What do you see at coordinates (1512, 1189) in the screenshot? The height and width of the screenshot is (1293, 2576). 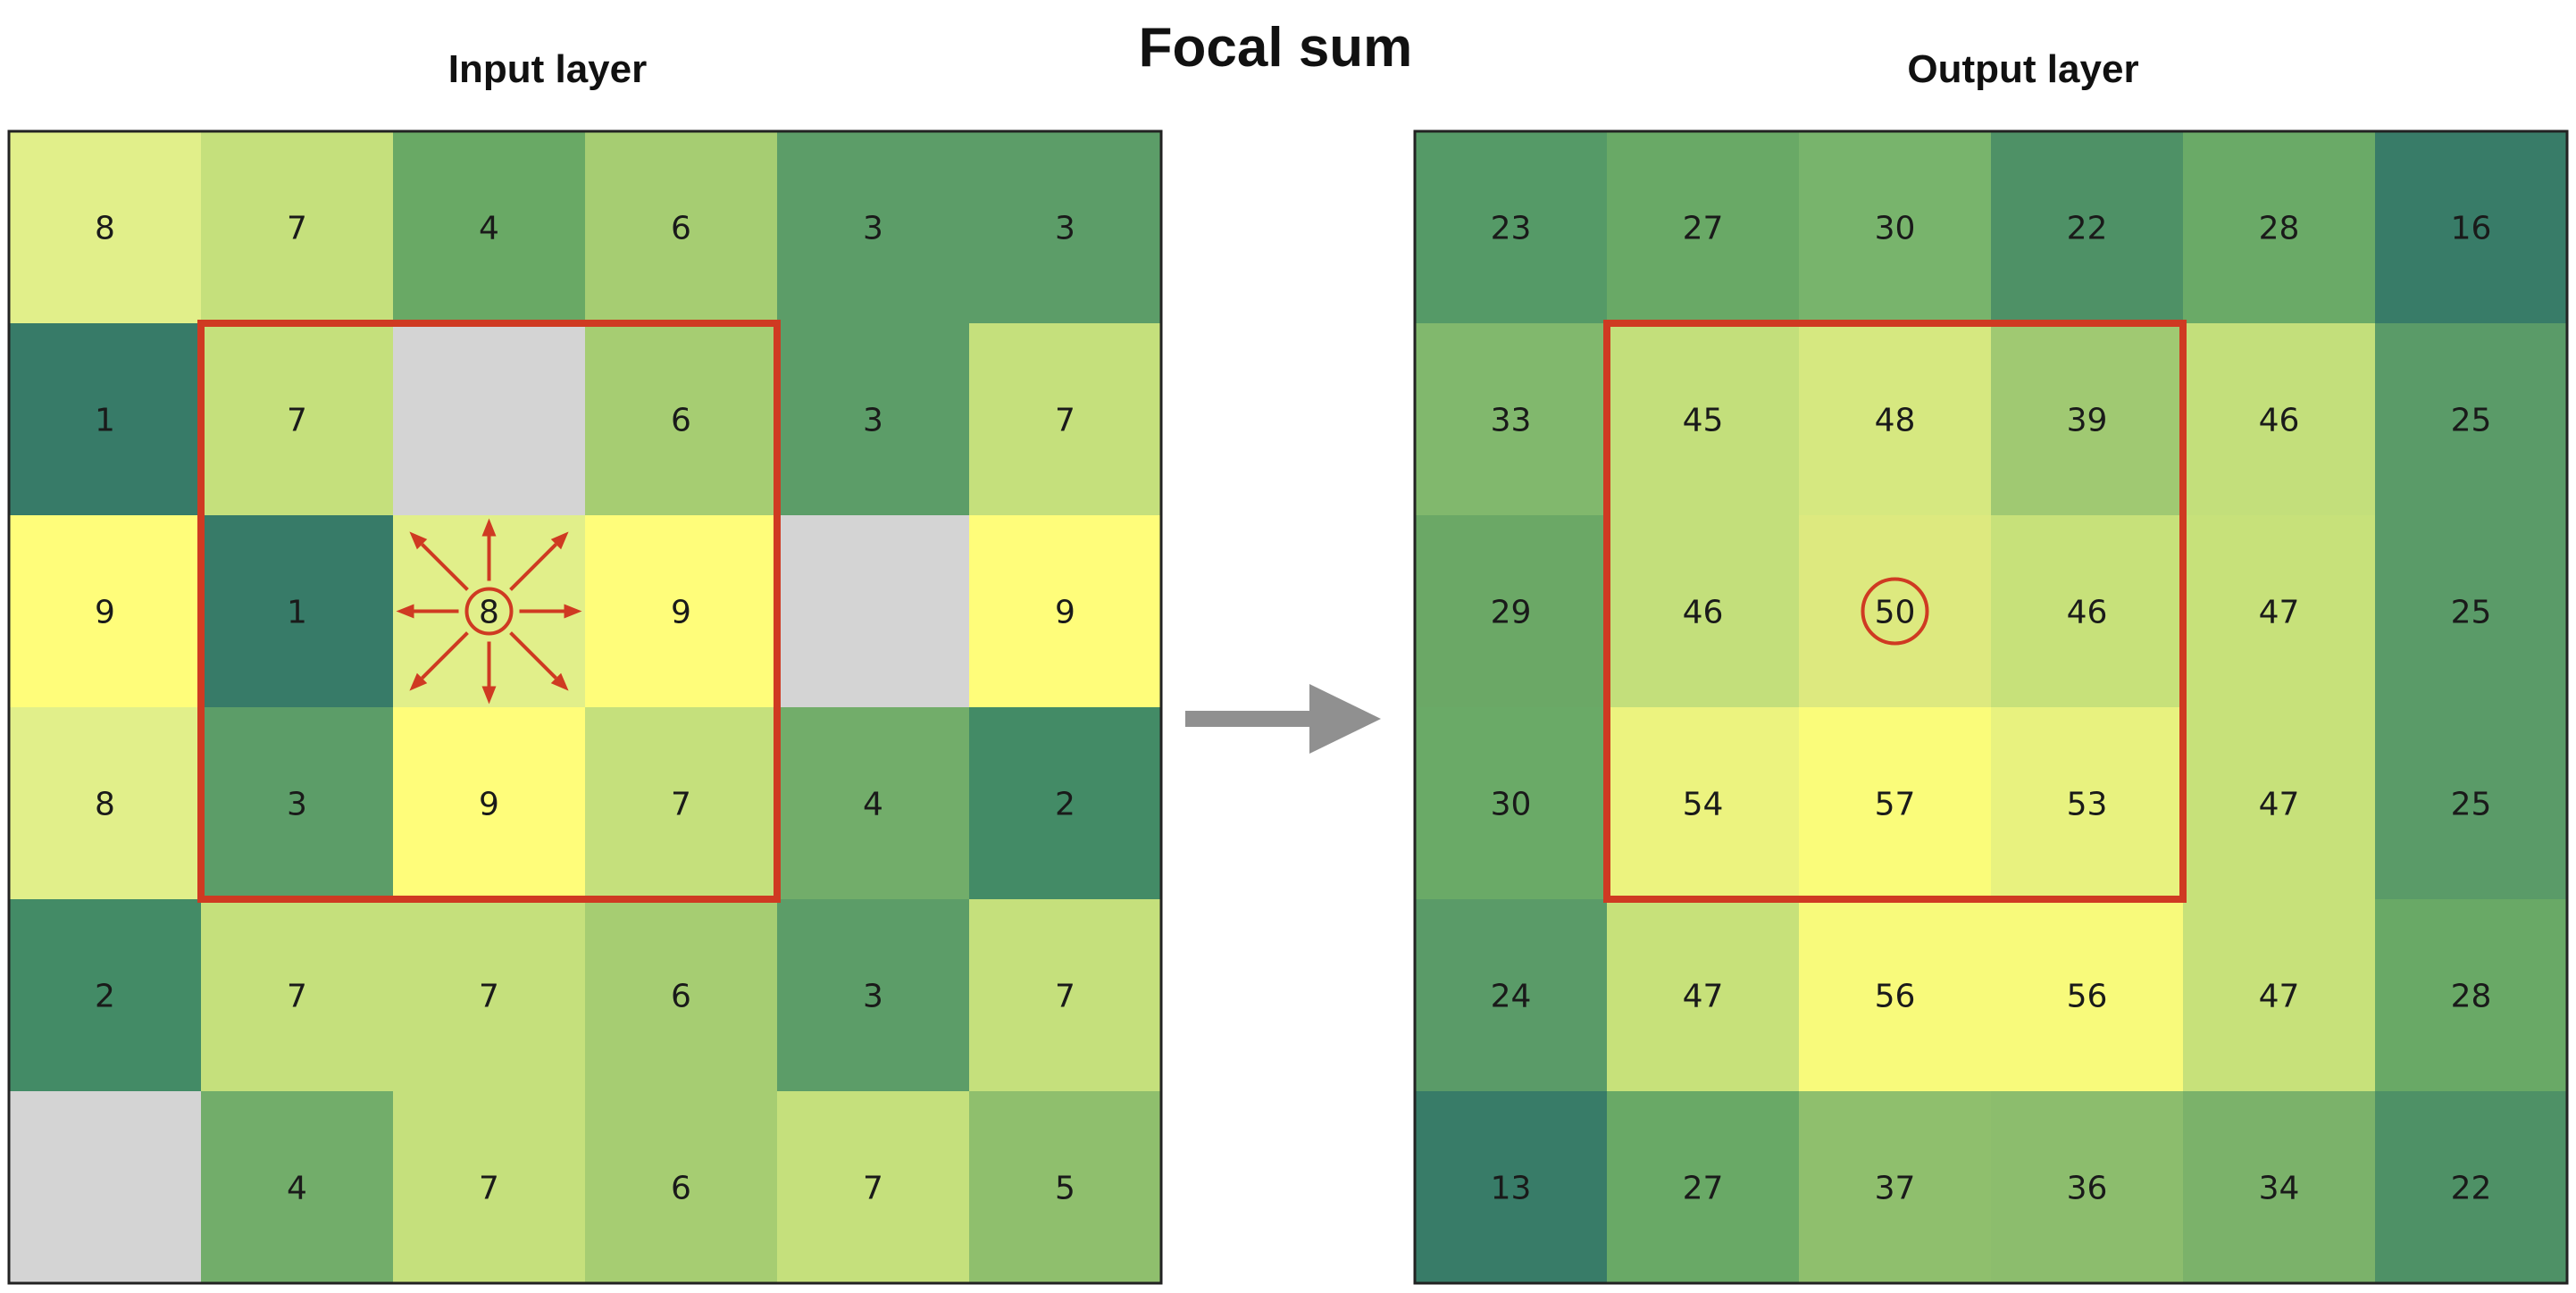 I see `output-cell-value: 13` at bounding box center [1512, 1189].